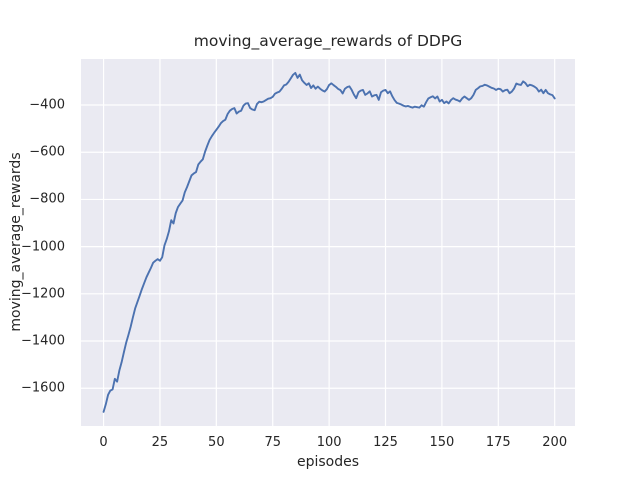  I want to click on x-tick-label: 200, so click(555, 442).